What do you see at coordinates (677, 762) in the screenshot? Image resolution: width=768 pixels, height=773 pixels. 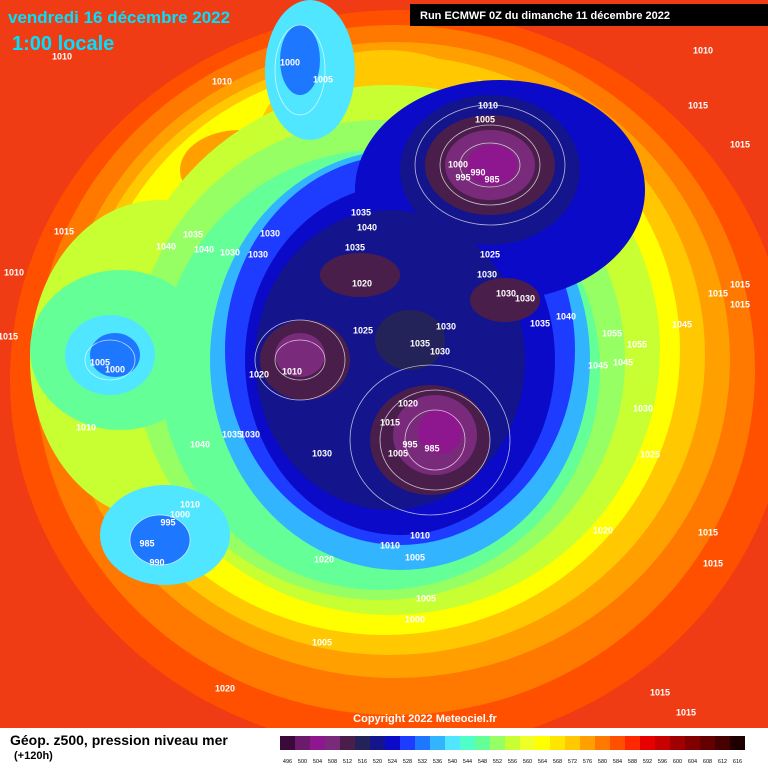 I see `scale-label: 600` at bounding box center [677, 762].